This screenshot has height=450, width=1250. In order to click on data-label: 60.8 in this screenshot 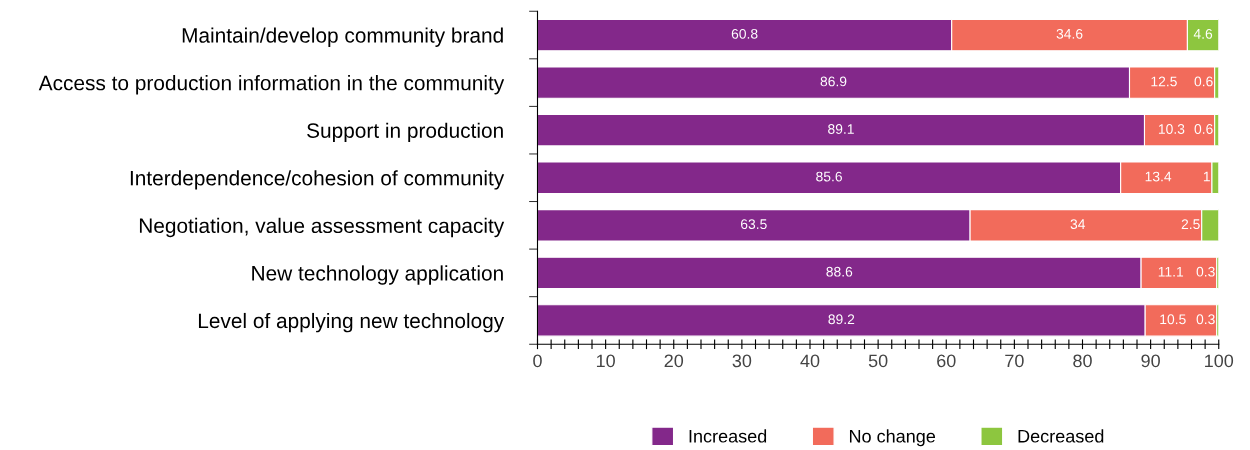, I will do `click(744, 33)`.